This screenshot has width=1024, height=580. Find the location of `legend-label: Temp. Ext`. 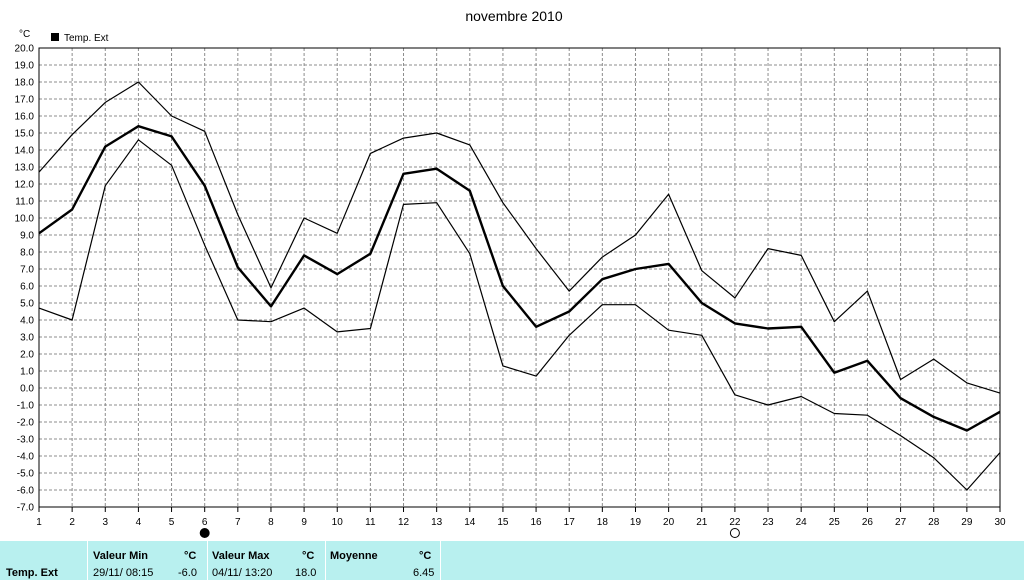

legend-label: Temp. Ext is located at coordinates (86, 38).